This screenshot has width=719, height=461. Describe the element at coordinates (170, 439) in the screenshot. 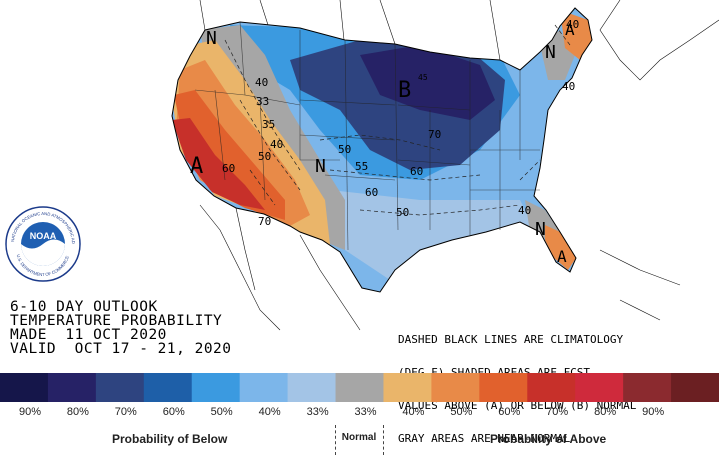

I see `below-axis-label: Probability of Below` at that location.